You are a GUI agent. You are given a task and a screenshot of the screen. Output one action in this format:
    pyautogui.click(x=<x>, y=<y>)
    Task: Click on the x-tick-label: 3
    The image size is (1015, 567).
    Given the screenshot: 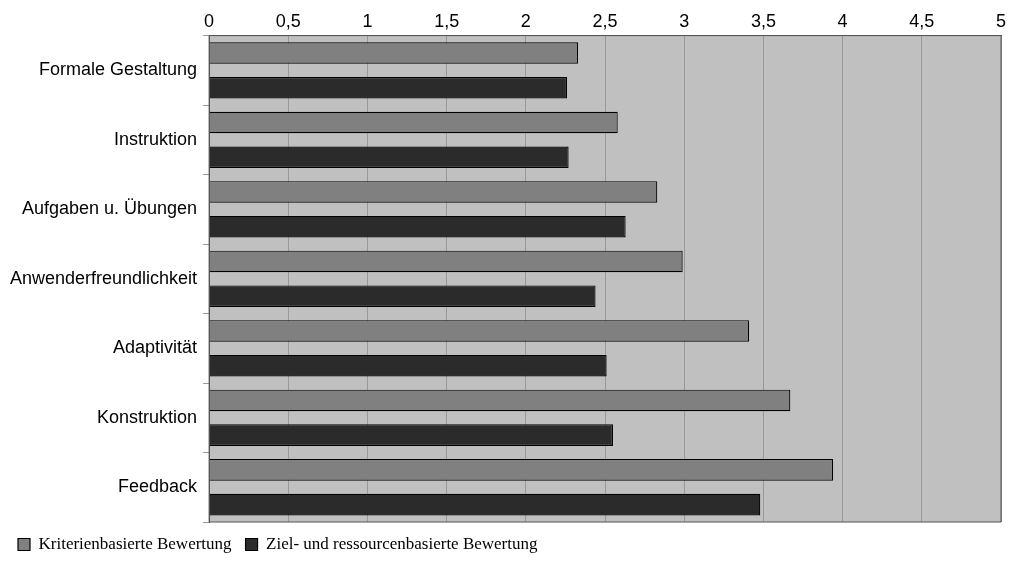 What is the action you would take?
    pyautogui.click(x=684, y=20)
    